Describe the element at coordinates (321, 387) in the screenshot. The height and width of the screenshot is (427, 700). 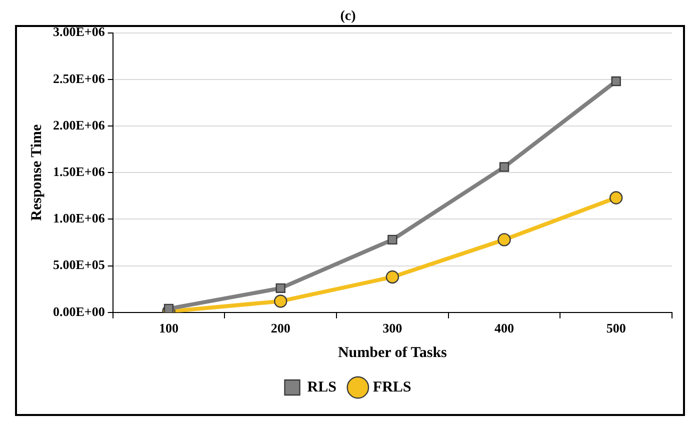
I see `legend-label: RLS` at that location.